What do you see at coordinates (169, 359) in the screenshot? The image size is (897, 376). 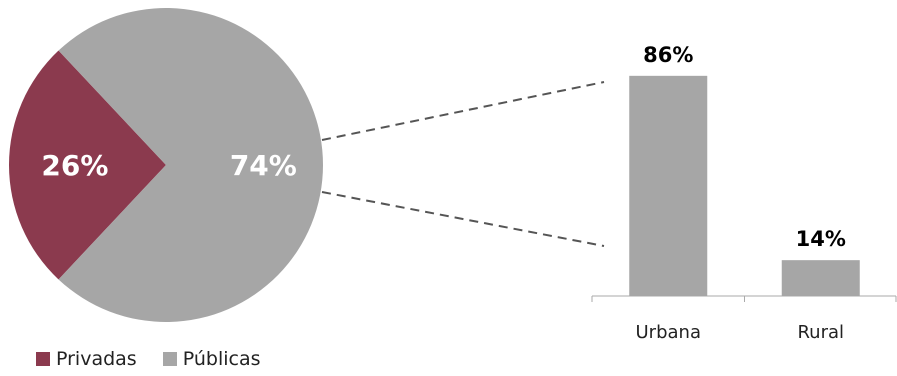 I see `legend-swatch-publicas` at bounding box center [169, 359].